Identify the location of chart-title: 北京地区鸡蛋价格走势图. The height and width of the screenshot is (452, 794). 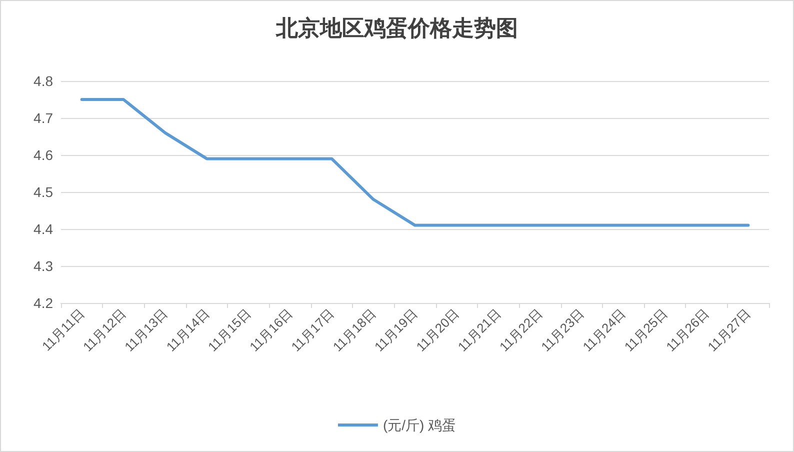
(396, 29).